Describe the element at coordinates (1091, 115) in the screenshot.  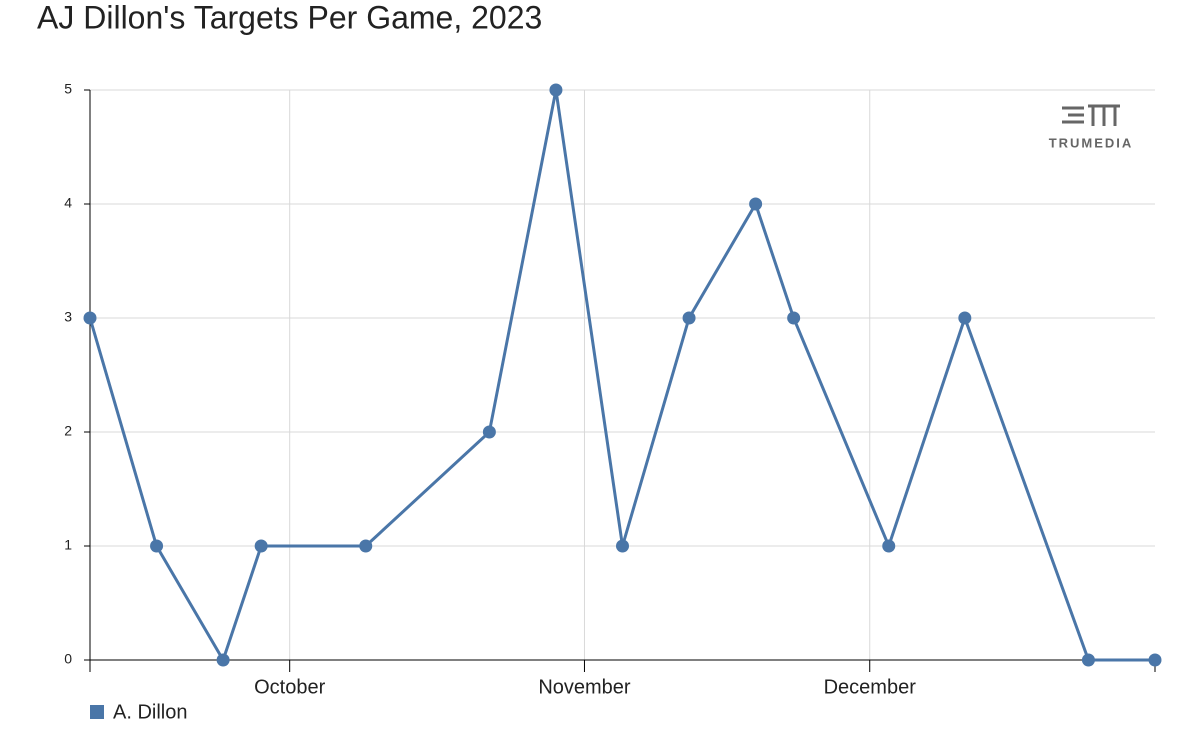
I see `logo` at that location.